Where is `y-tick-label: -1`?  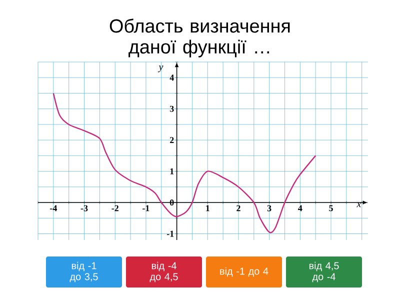 y-tick-label: -1 is located at coordinates (170, 233).